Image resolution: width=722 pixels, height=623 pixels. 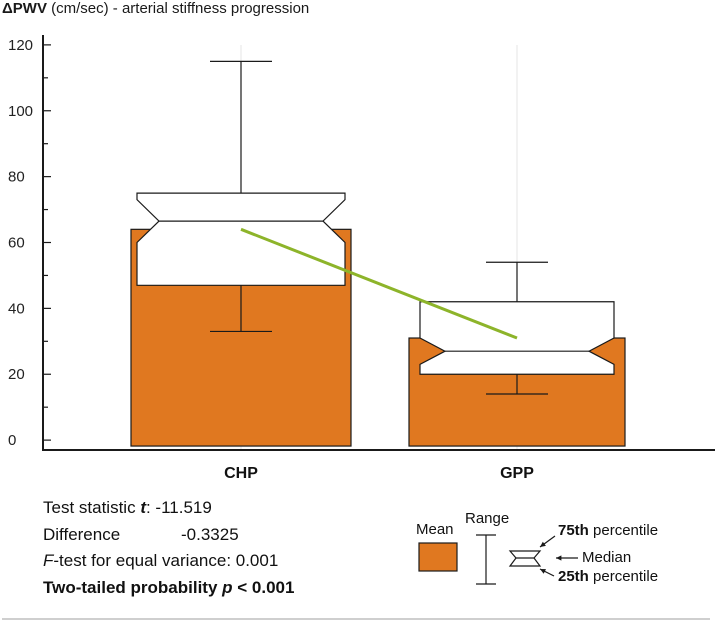 What do you see at coordinates (20, 111) in the screenshot?
I see `y-tick-label: 100` at bounding box center [20, 111].